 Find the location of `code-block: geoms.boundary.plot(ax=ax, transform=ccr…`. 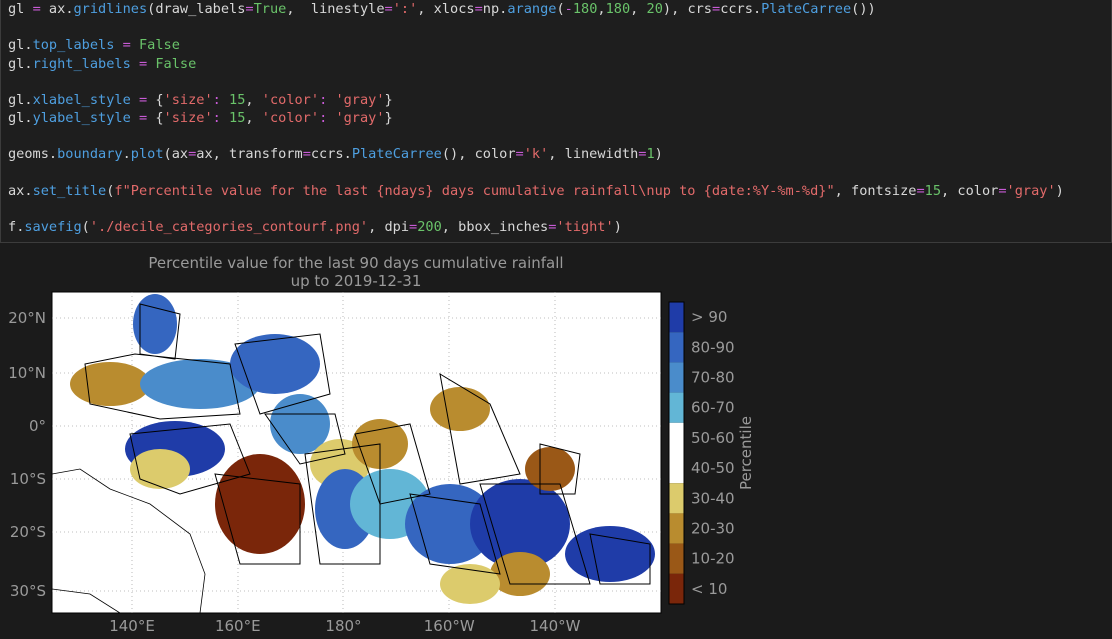

code-block: geoms.boundary.plot(ax=ax, transform=ccr… is located at coordinates (536, 154).